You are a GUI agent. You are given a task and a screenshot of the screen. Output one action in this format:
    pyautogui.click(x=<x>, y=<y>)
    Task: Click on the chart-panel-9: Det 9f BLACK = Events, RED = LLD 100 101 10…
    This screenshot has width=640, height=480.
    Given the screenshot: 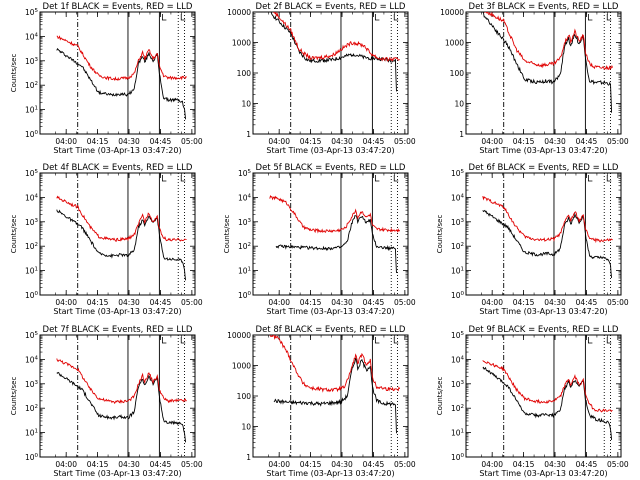 What is the action you would take?
    pyautogui.click(x=532, y=401)
    